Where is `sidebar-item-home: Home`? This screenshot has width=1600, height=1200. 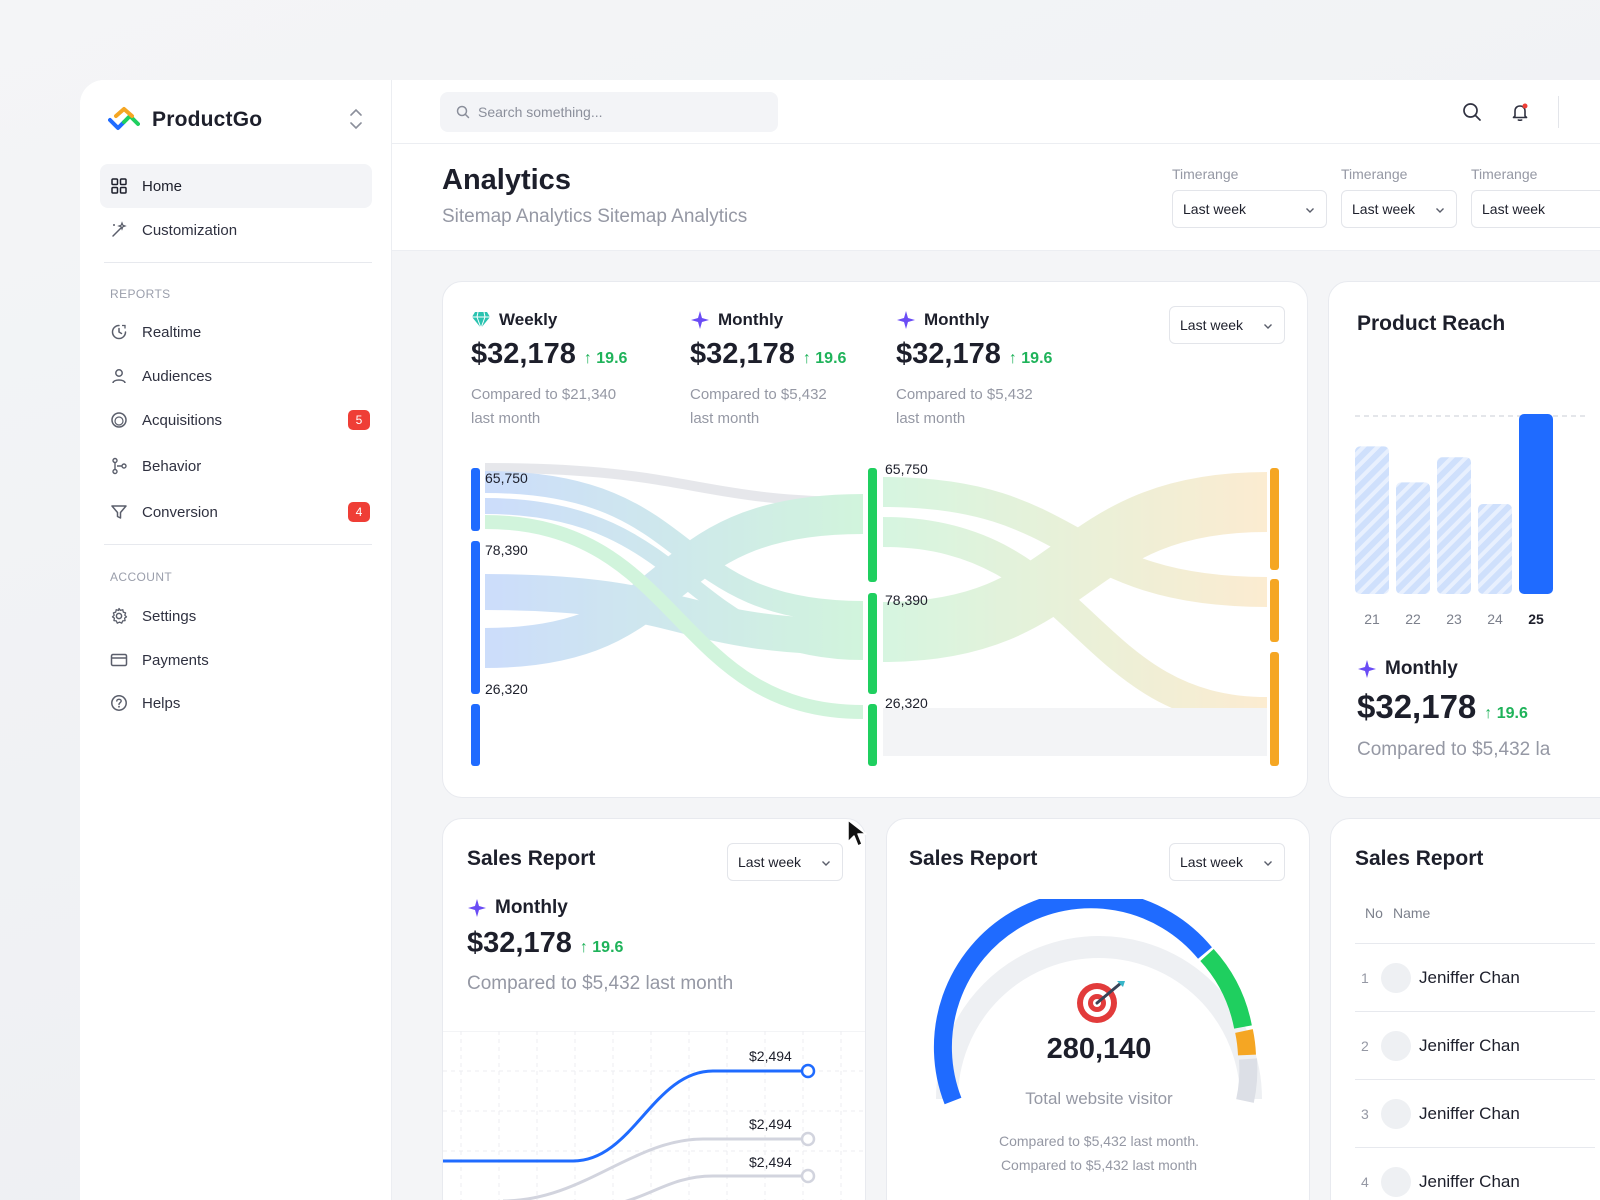
sidebar-item-home: Home is located at coordinates (236, 186).